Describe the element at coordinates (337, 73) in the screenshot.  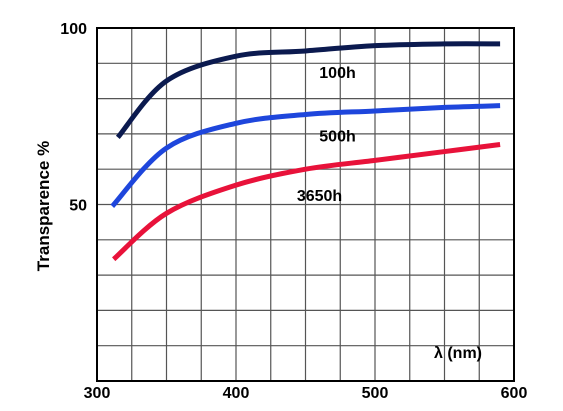
I see `series-label: 100h` at that location.